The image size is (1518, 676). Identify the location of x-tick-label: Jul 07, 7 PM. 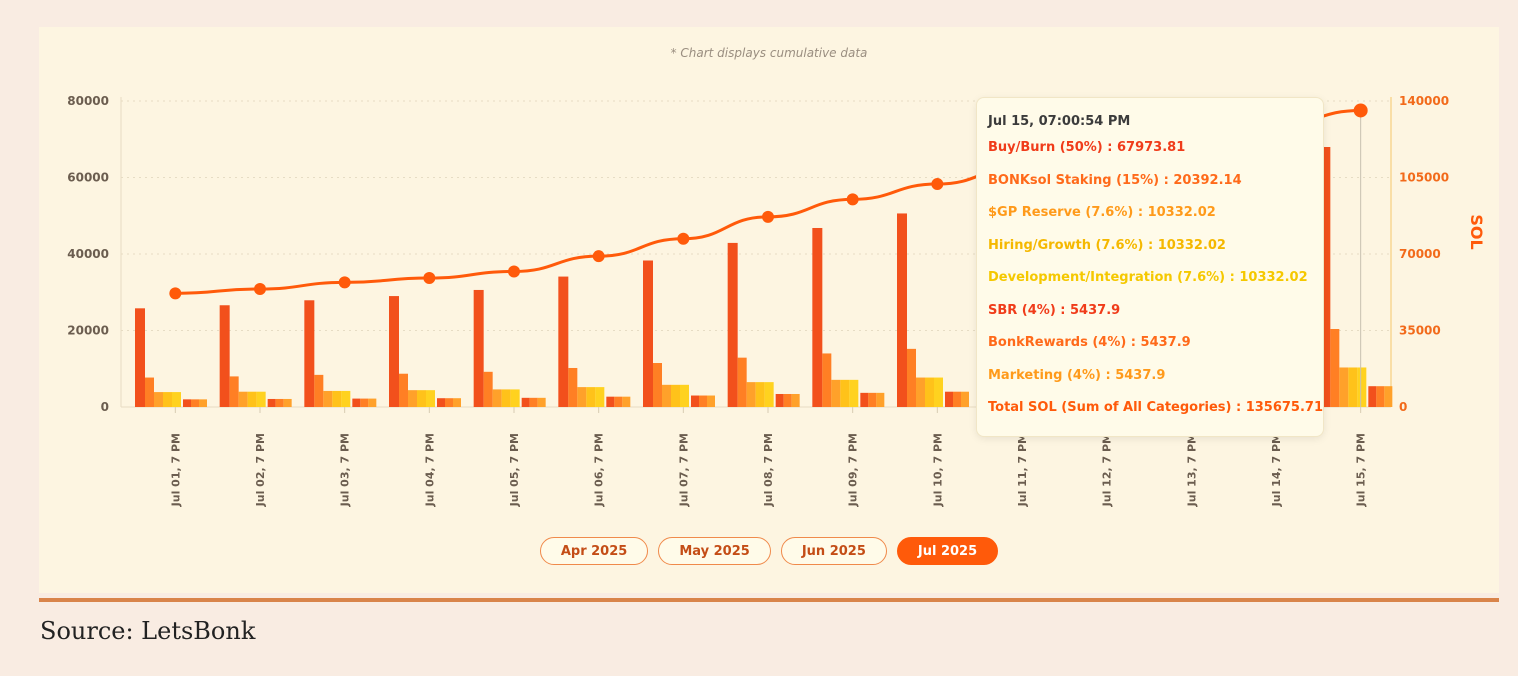
(683, 470).